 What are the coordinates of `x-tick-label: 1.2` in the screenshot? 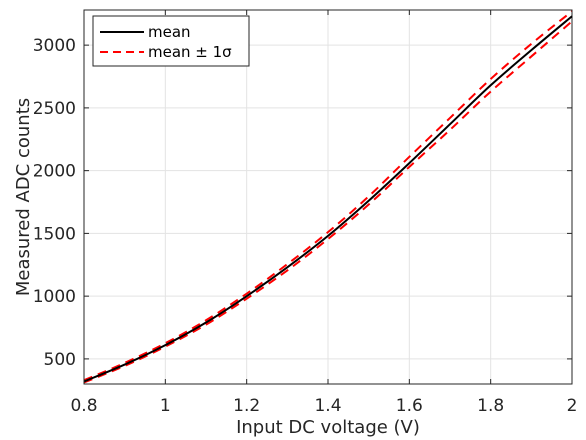 It's located at (246, 406).